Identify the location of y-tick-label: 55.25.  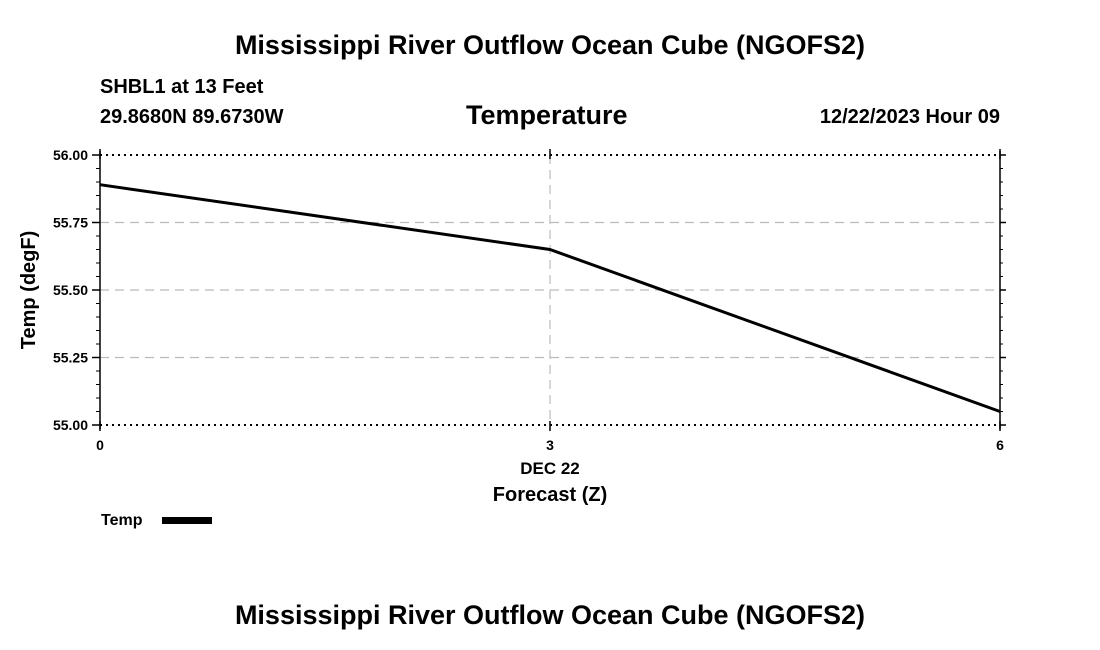
(70, 358).